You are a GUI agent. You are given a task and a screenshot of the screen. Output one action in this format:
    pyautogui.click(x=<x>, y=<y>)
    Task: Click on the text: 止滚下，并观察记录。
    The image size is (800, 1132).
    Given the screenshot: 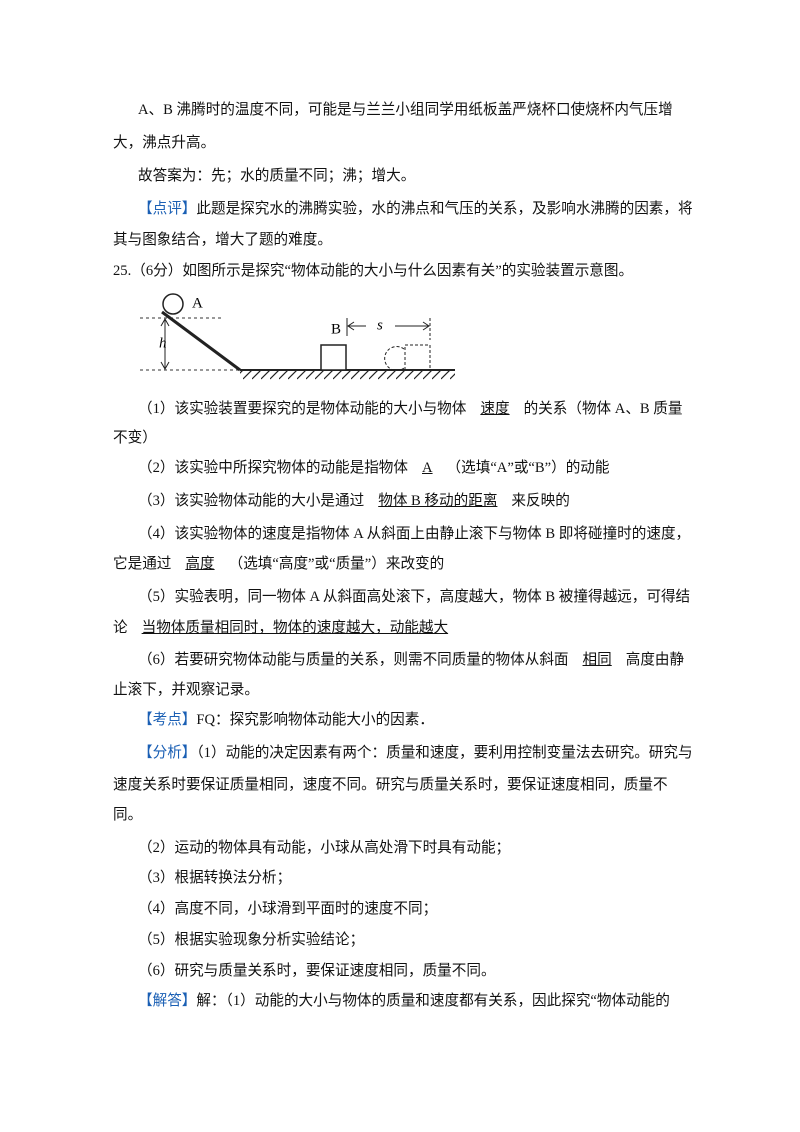 What is the action you would take?
    pyautogui.click(x=186, y=690)
    